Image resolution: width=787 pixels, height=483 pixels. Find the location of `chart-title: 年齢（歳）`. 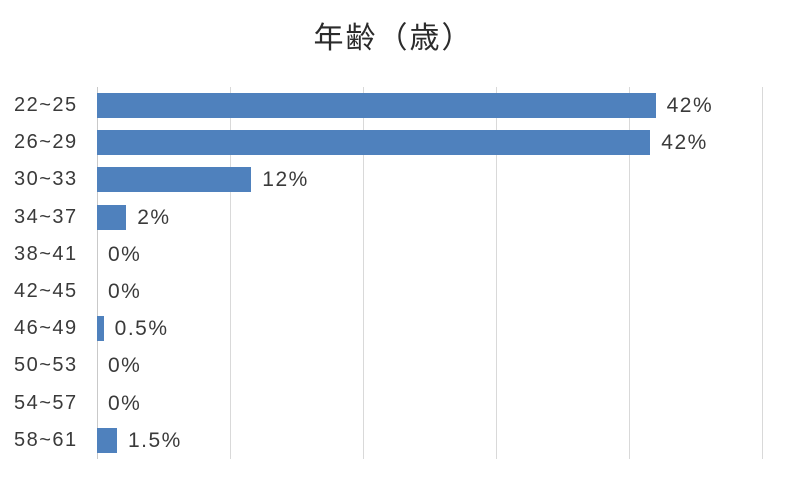

chart-title: 年齢（歳） is located at coordinates (393, 38).